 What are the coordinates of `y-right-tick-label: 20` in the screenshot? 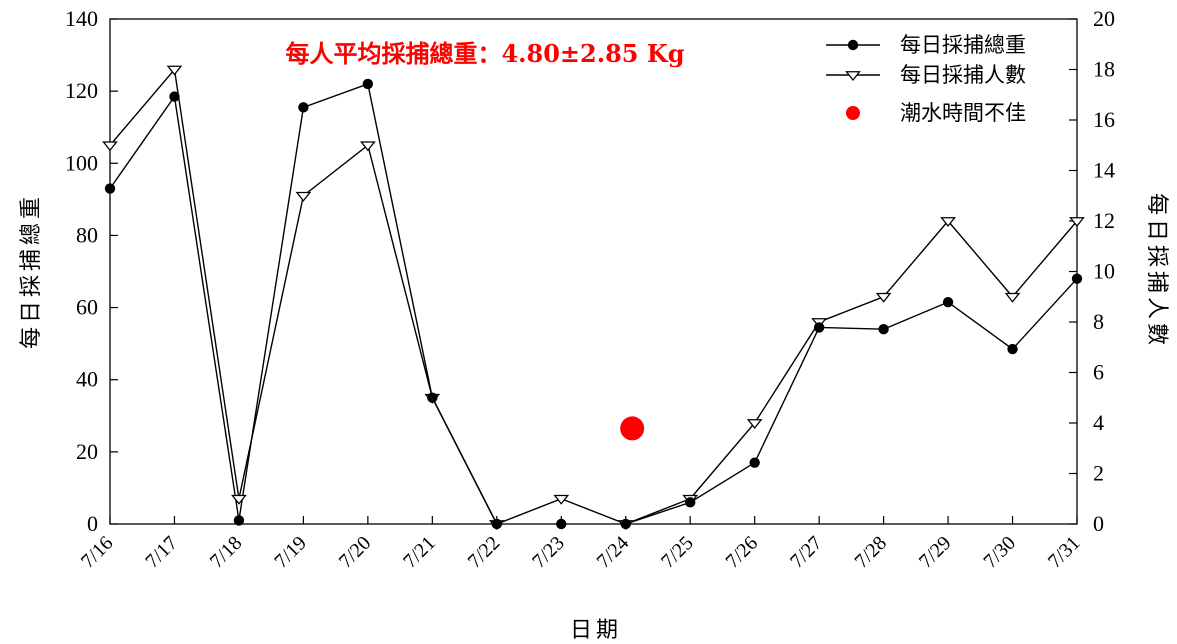 It's located at (1104, 18).